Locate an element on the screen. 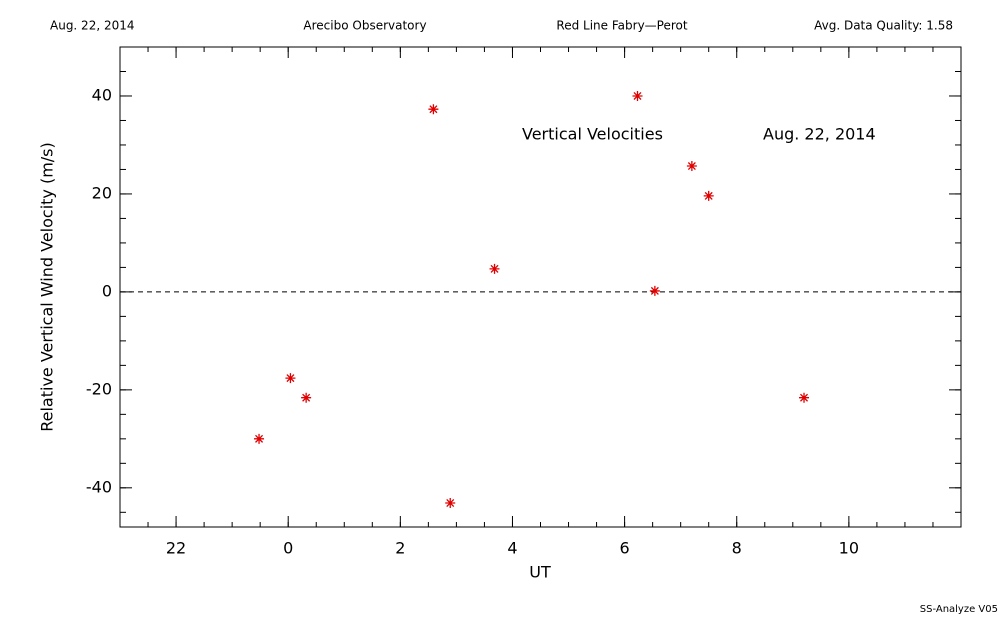 The width and height of the screenshot is (1000, 625). footer: SS-Analyze V05 is located at coordinates (959, 609).